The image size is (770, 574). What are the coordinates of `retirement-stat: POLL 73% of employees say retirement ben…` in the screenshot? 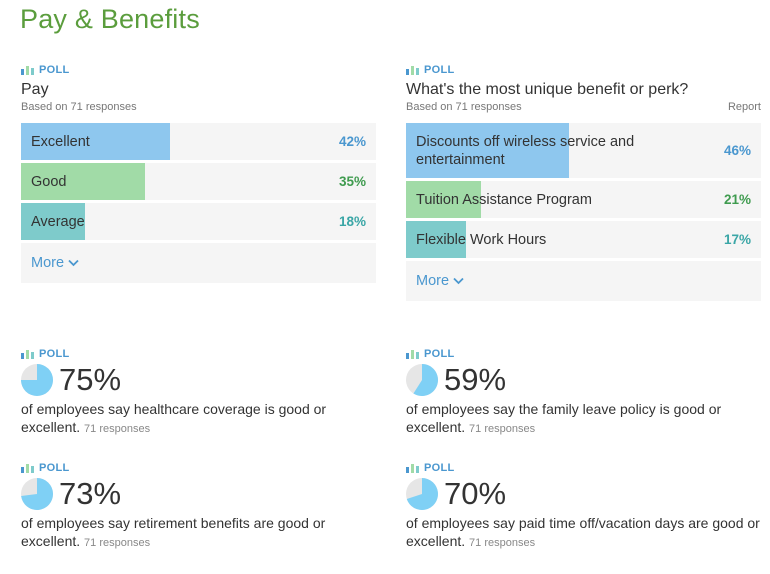 It's located at (201, 507).